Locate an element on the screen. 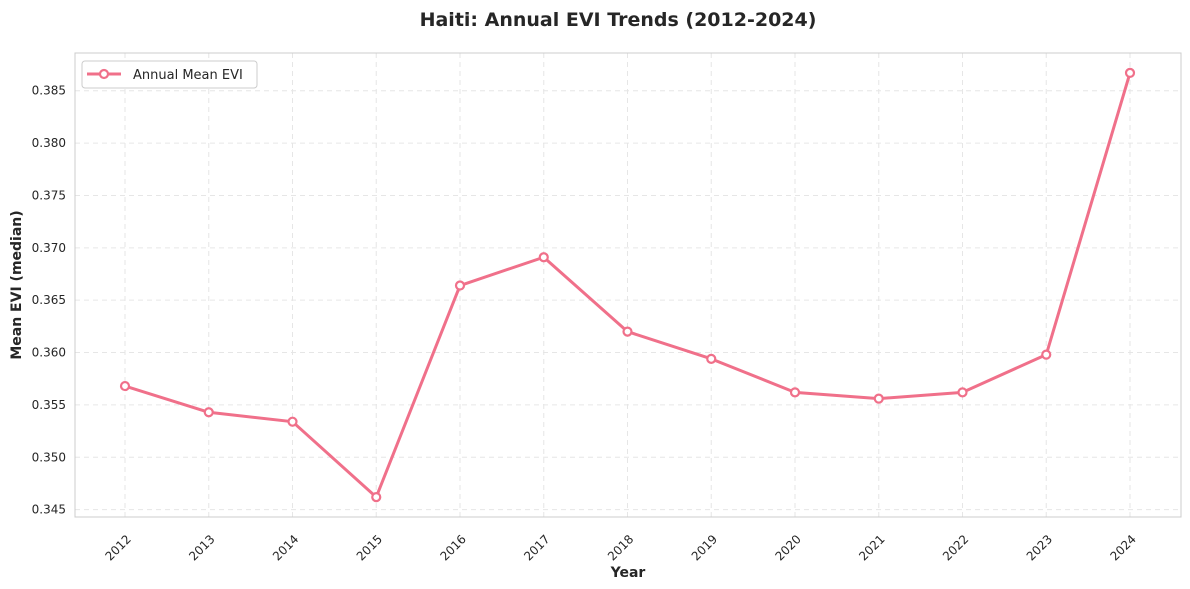 This screenshot has height=589, width=1190. y-tick-label: 0.380 is located at coordinates (49, 143).